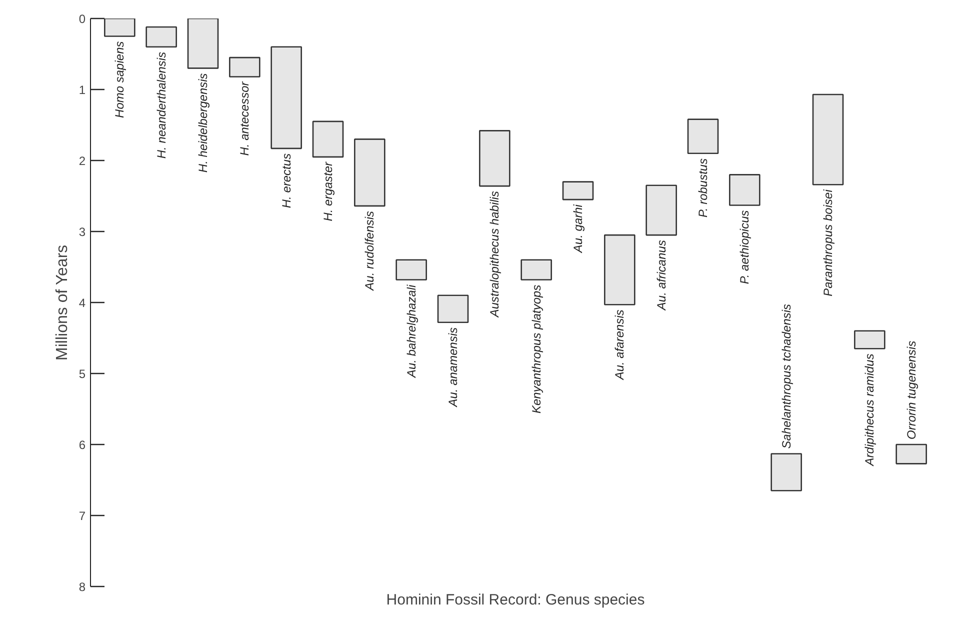 This screenshot has width=970, height=644. What do you see at coordinates (328, 191) in the screenshot?
I see `x-tick-label: H. ergaster` at bounding box center [328, 191].